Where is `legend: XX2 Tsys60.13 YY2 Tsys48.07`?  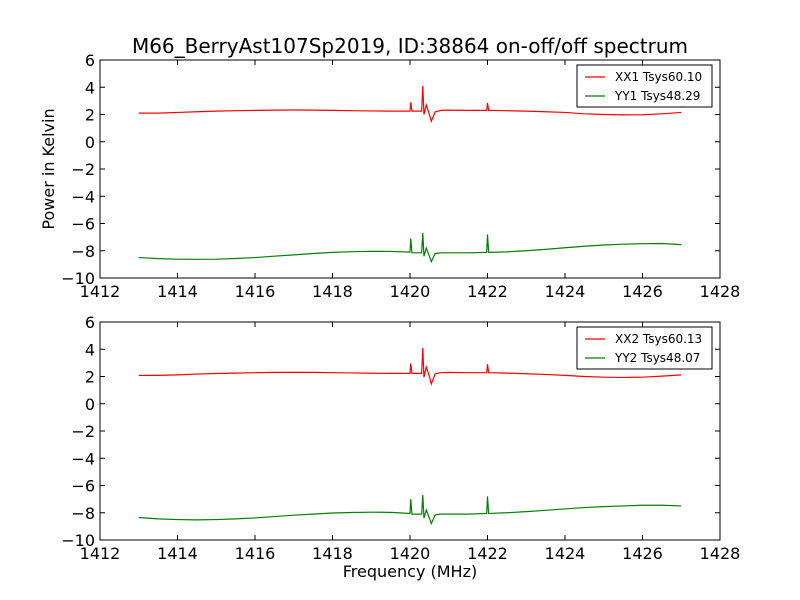 legend: XX2 Tsys60.13 YY2 Tsys48.07 is located at coordinates (644, 348).